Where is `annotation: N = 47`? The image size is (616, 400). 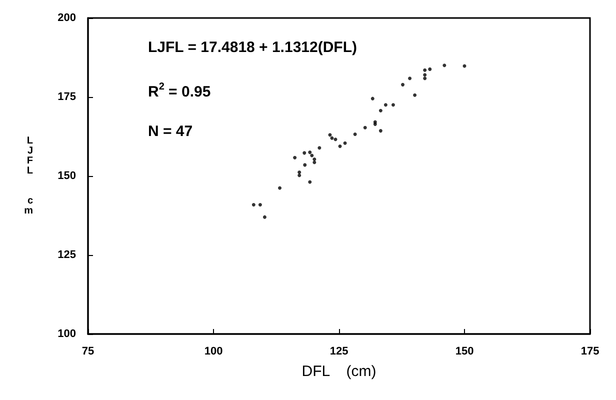 annotation: N = 47 is located at coordinates (170, 131).